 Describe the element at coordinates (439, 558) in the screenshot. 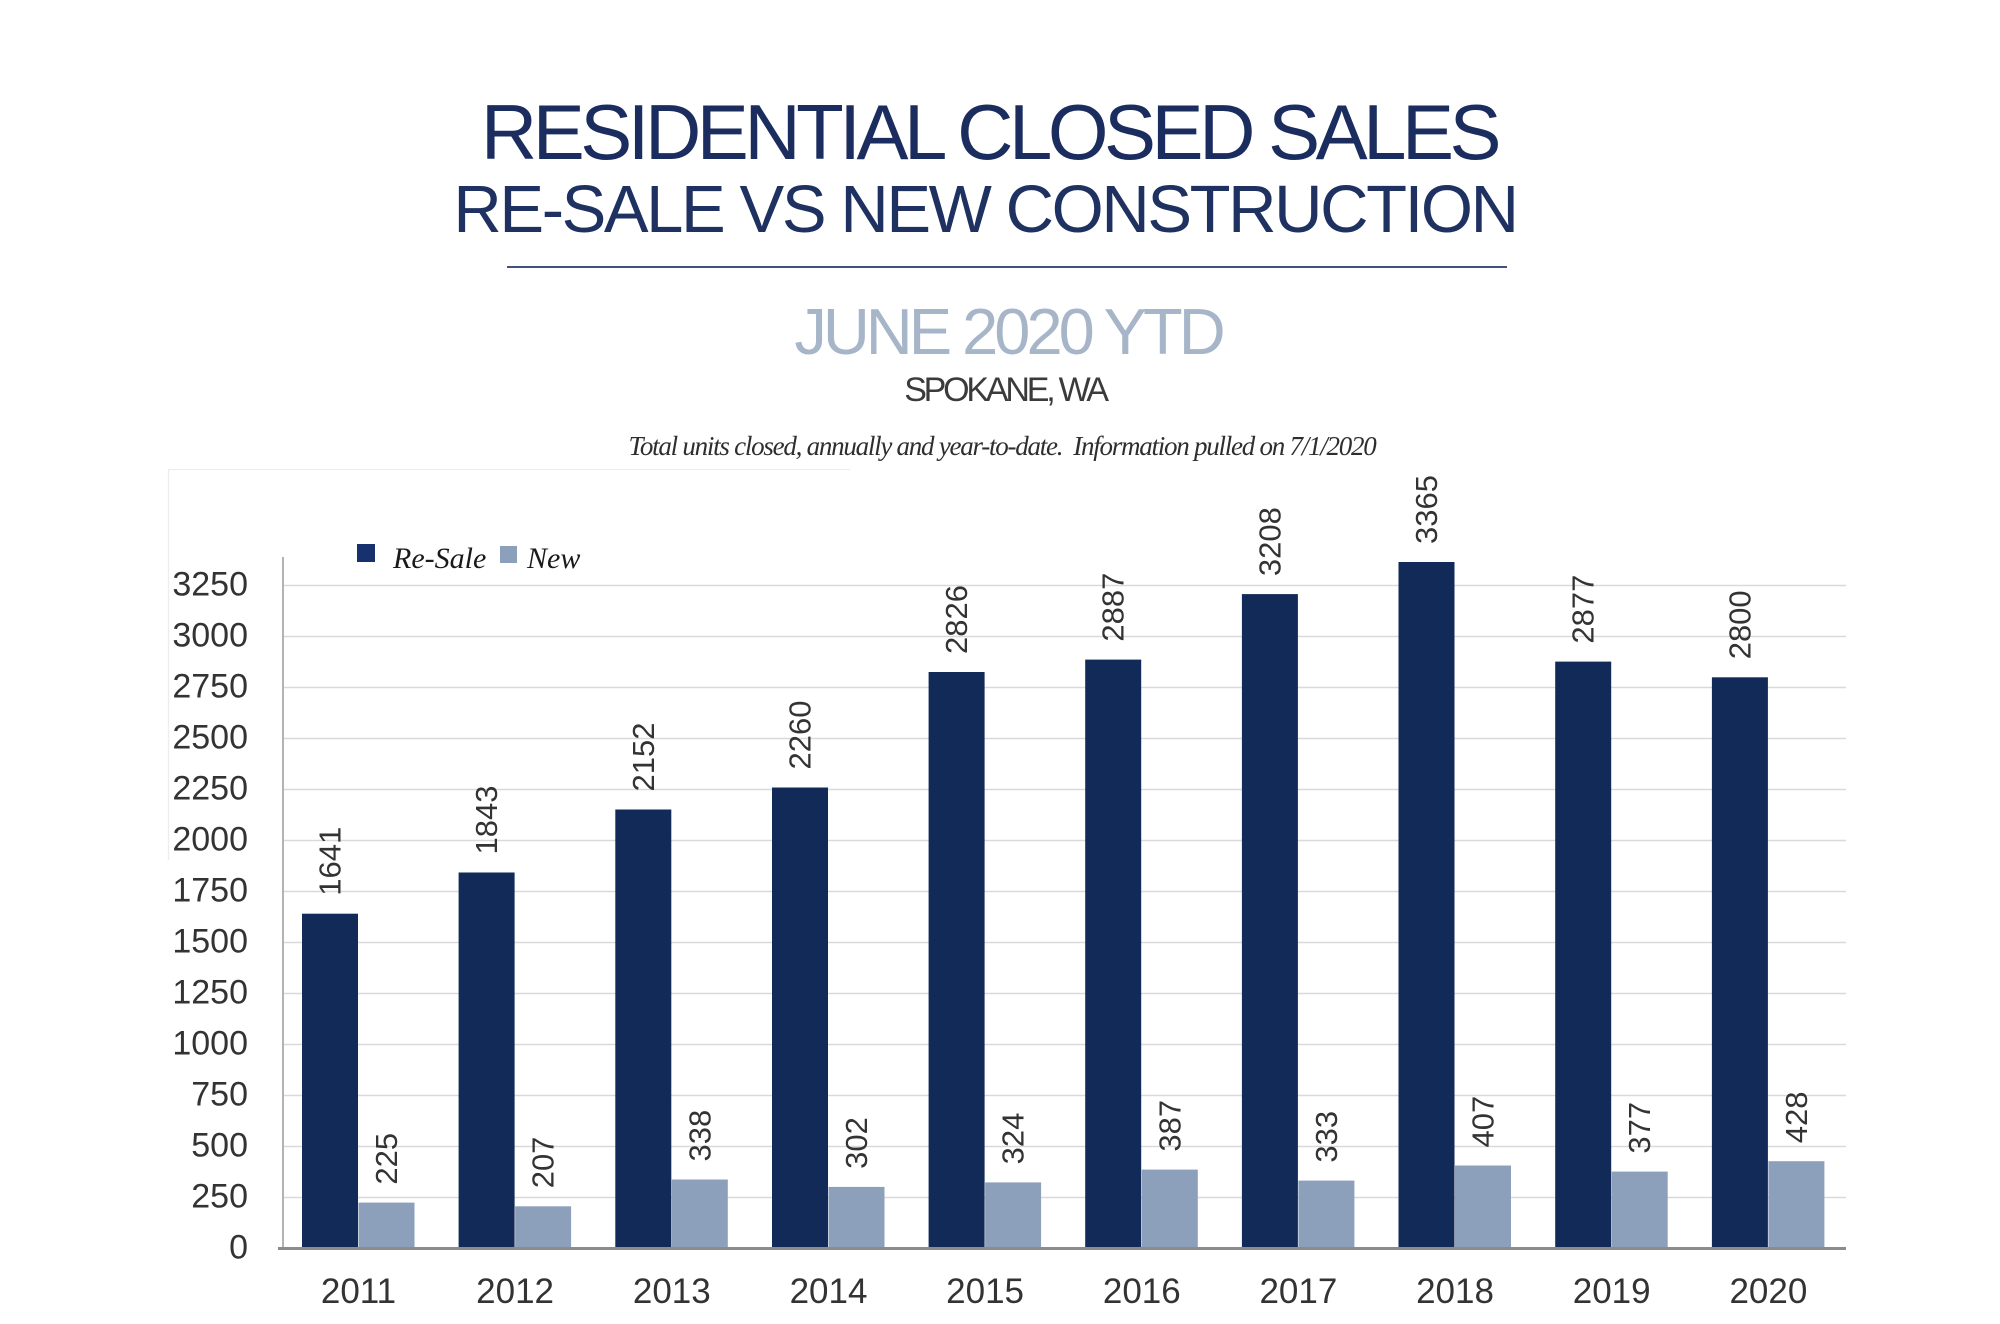

I see `svg-text: Re-Sale` at that location.